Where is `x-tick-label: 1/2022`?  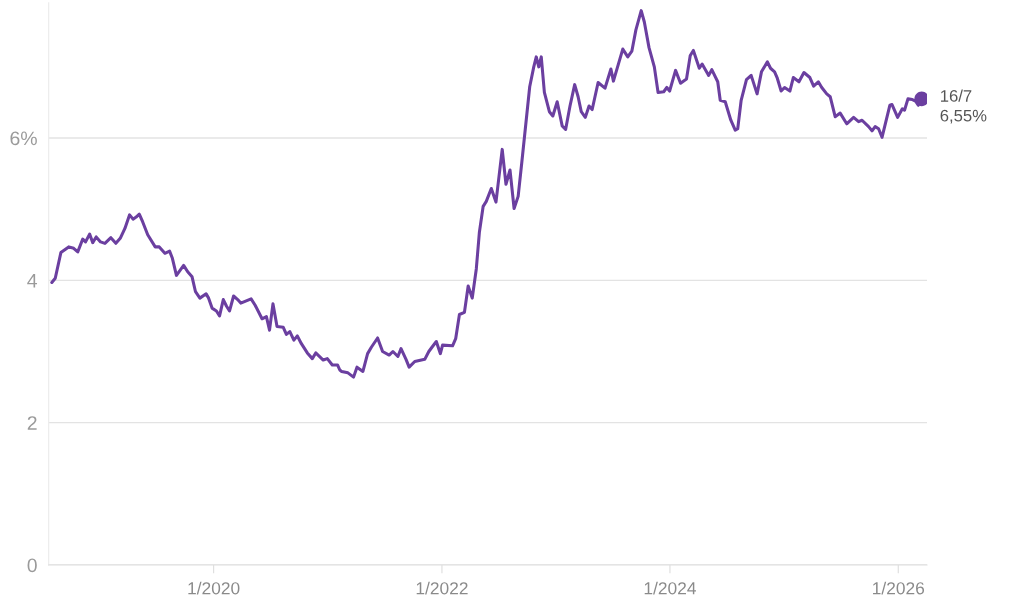
x-tick-label: 1/2022 is located at coordinates (442, 588).